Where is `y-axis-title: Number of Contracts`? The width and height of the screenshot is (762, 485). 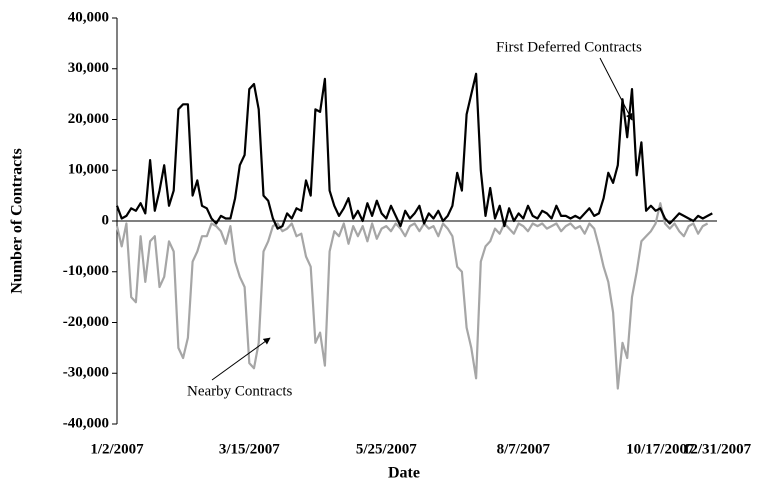 y-axis-title: Number of Contracts is located at coordinates (17, 220).